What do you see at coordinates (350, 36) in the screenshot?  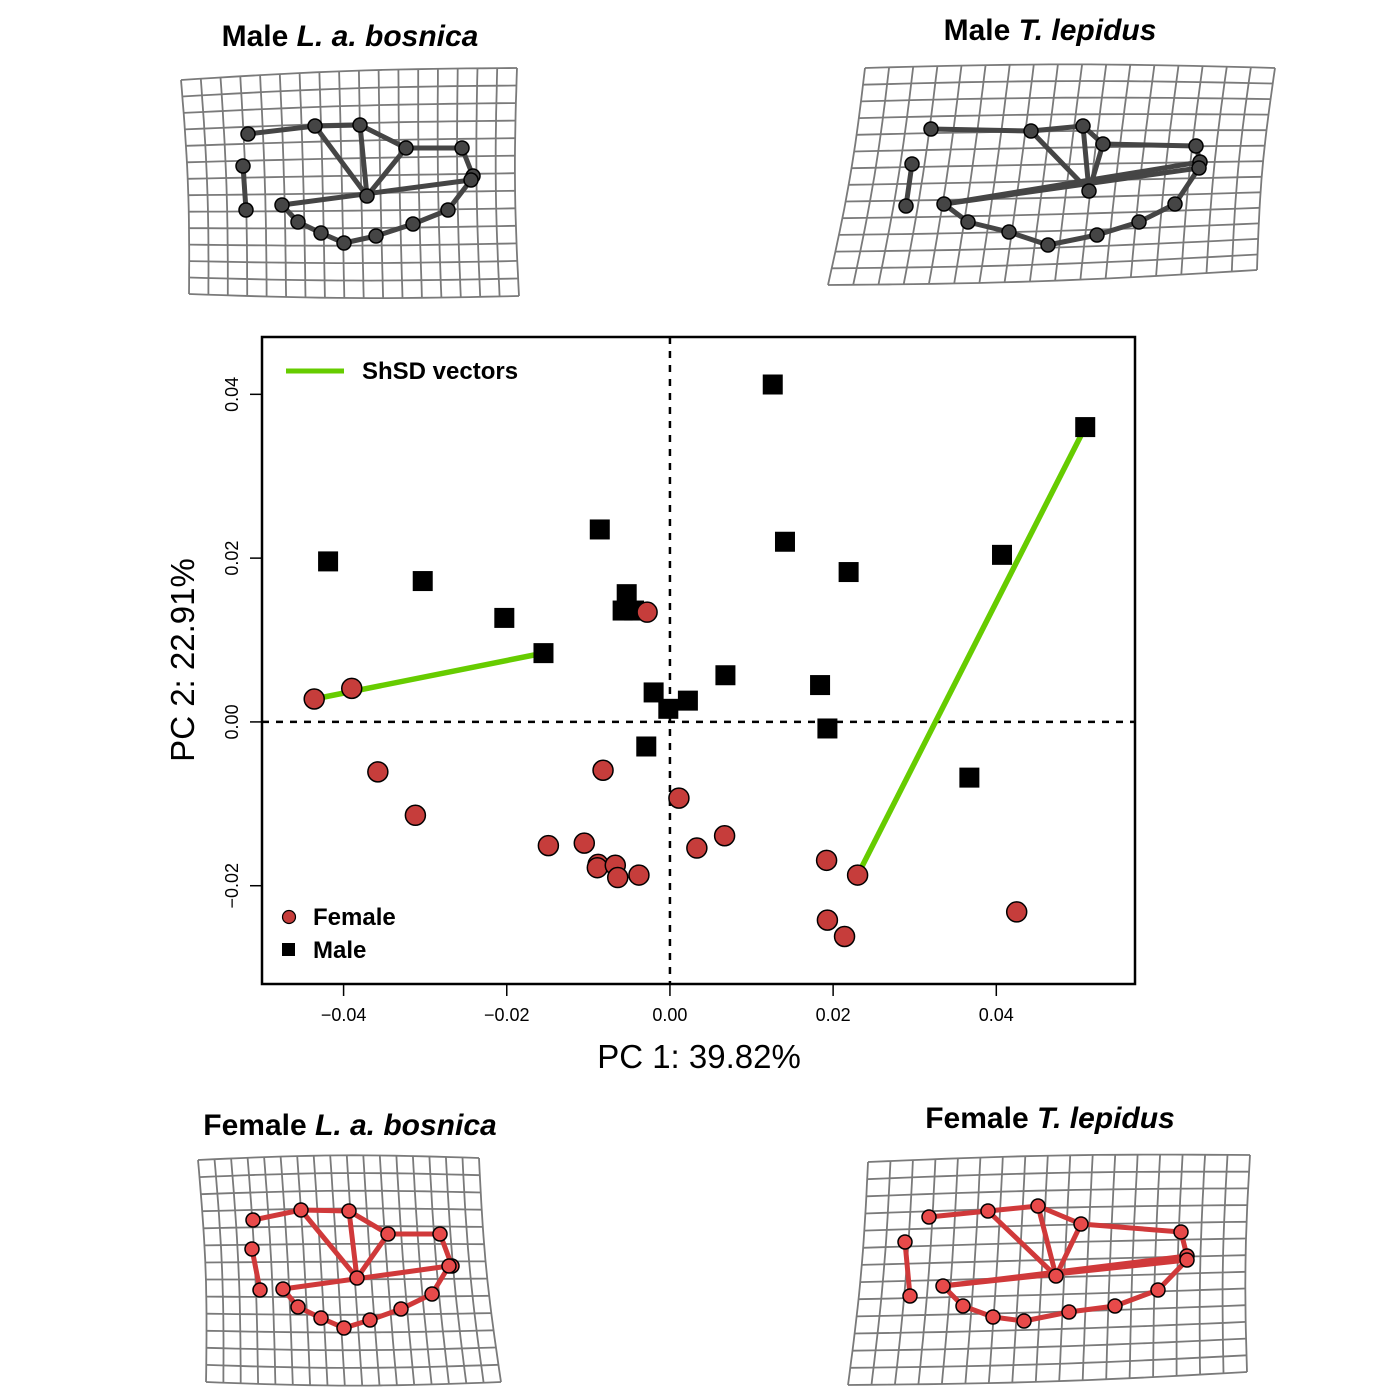 I see `caption-male-bosnica: Male L. a. bosnica` at bounding box center [350, 36].